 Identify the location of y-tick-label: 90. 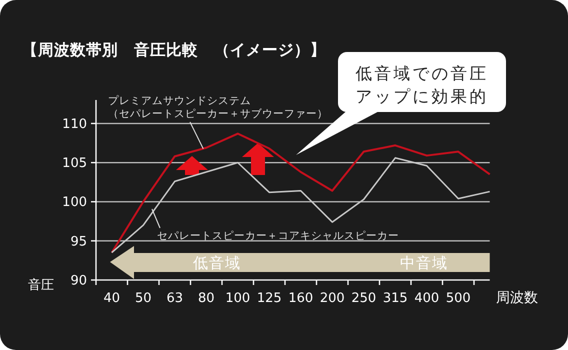
(78, 281).